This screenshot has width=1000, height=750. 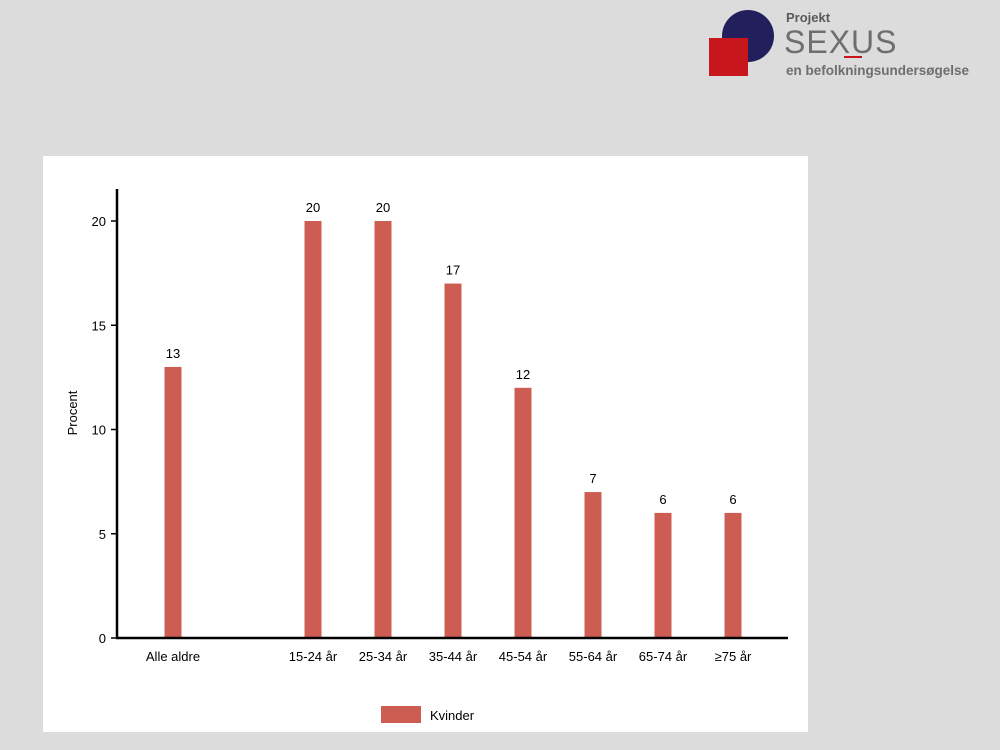 I want to click on logo-subtitle: en befolkningsundersøgelse, so click(x=878, y=70).